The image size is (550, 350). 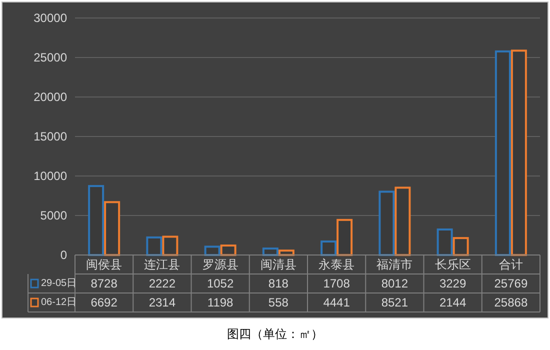 What do you see at coordinates (64, 255) in the screenshot?
I see `y-tick-label: 0` at bounding box center [64, 255].